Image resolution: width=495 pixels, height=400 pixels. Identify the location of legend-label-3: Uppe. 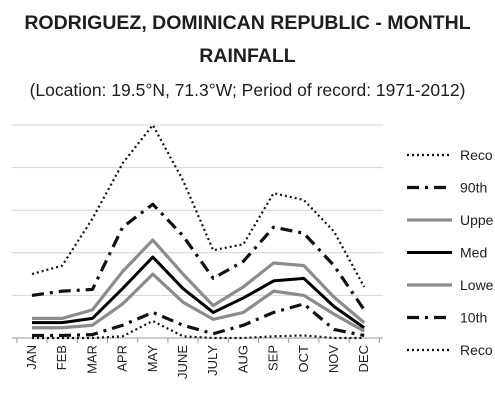
(477, 220).